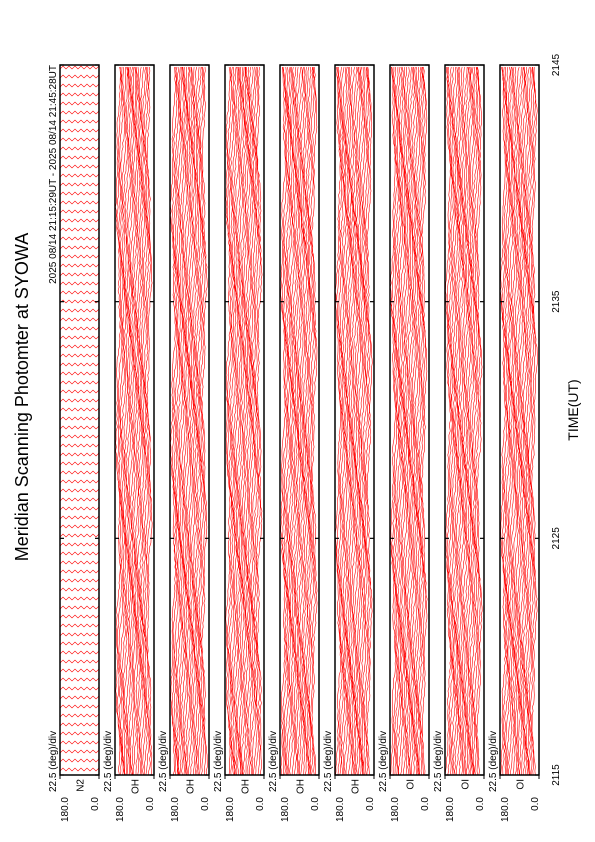  Describe the element at coordinates (556, 538) in the screenshot. I see `x-tick-label: 2125` at that location.